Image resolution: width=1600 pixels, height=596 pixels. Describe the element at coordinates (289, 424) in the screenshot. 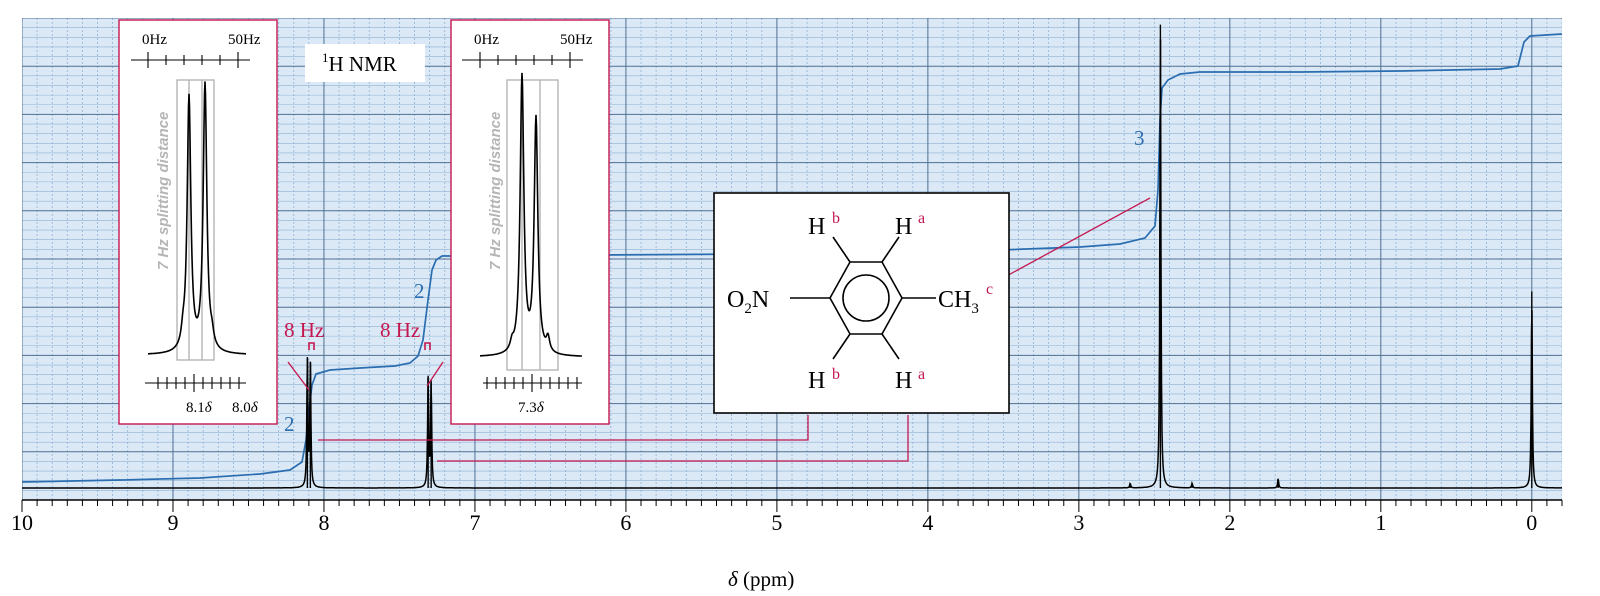

I see `integral-label-1: 2` at that location.